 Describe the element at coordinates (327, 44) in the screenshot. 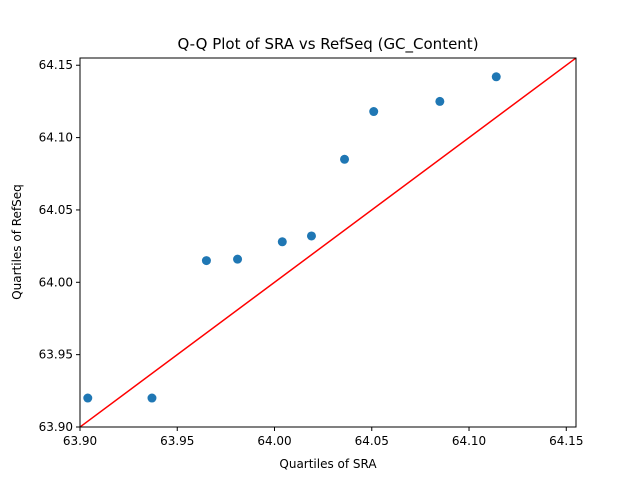

I see `chart-title: Q-Q Plot of SRA vs RefSeq (GC_Content)` at that location.